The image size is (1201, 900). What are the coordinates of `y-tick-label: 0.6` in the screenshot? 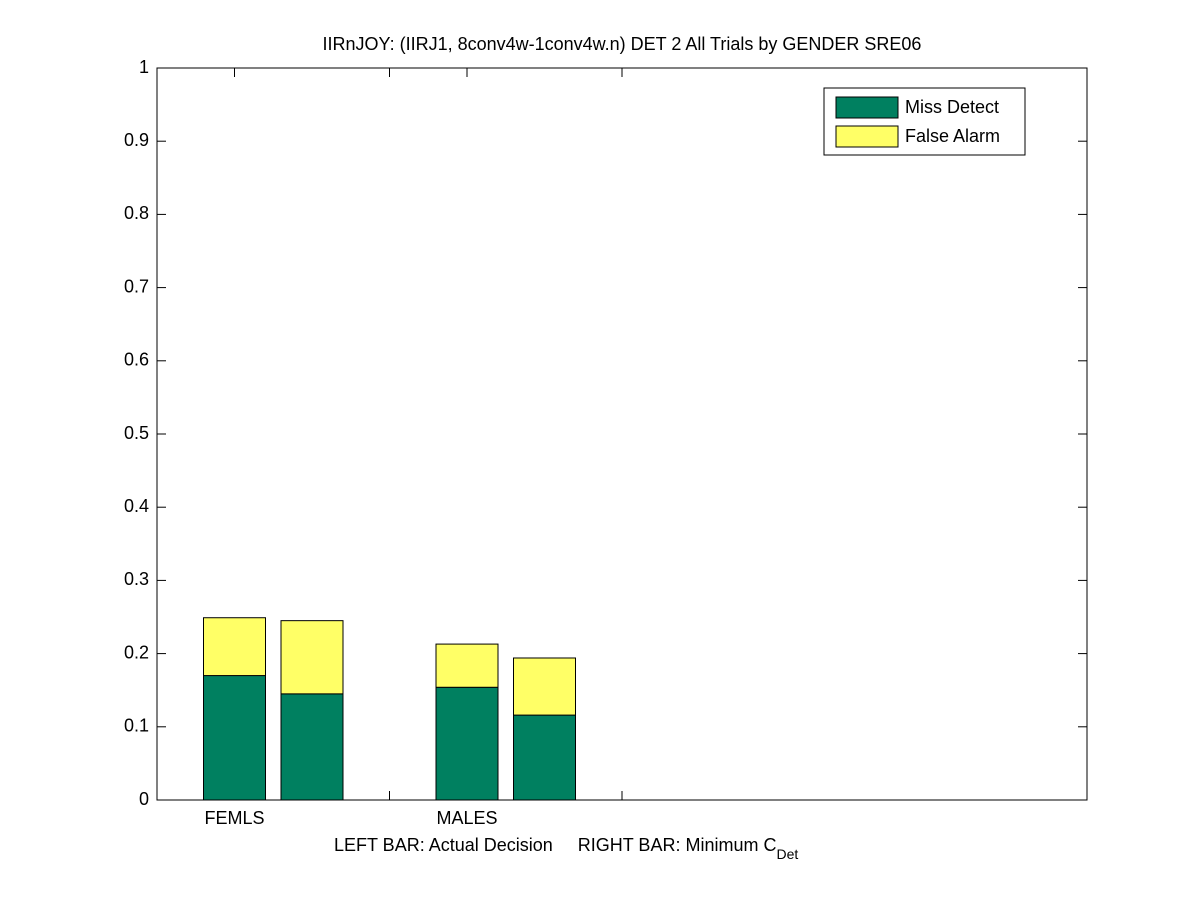 It's located at (136, 360).